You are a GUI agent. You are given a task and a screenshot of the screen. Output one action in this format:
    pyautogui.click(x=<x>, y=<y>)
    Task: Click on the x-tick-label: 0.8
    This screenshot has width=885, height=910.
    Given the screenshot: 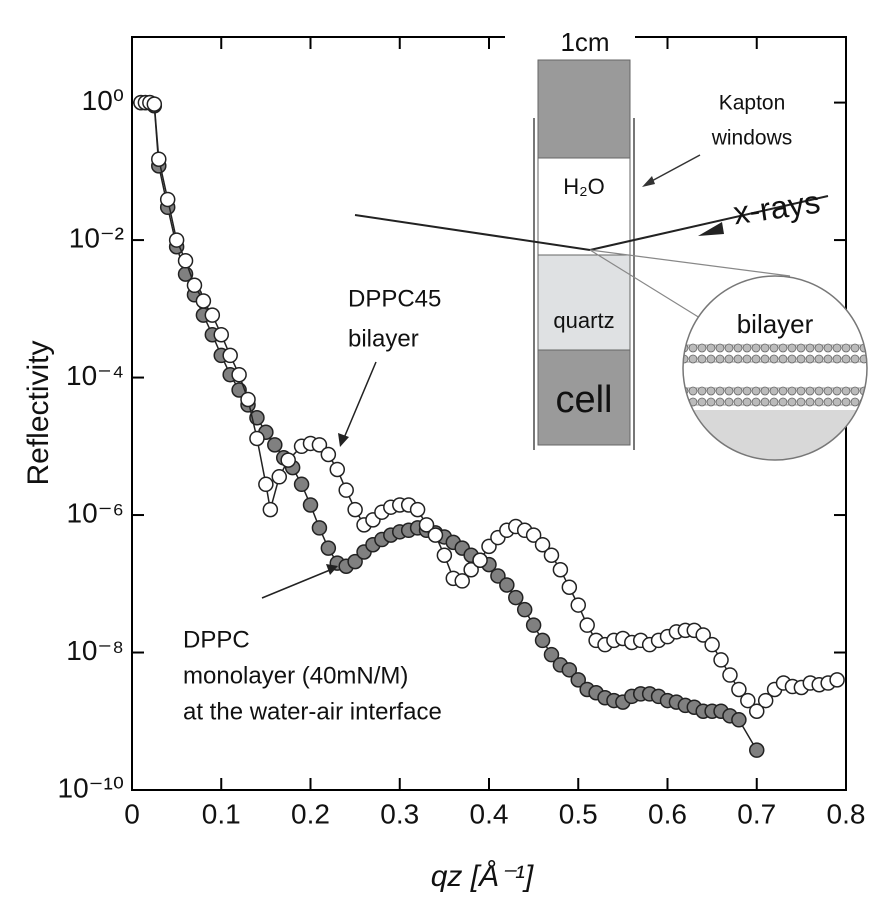 What is the action you would take?
    pyautogui.click(x=846, y=813)
    